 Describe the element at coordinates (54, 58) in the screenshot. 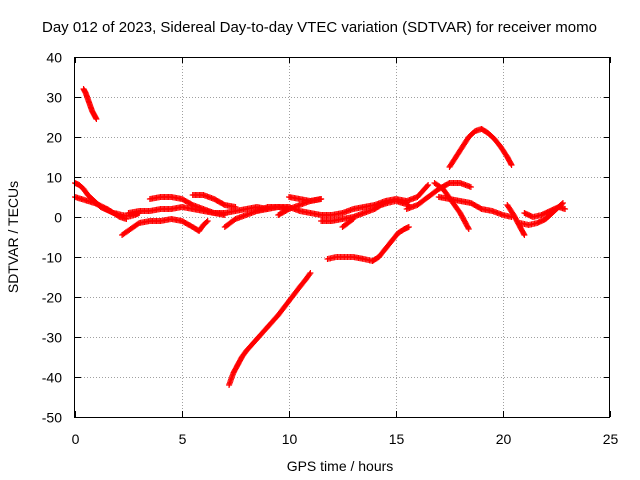

I see `y-tick-label: 40` at that location.